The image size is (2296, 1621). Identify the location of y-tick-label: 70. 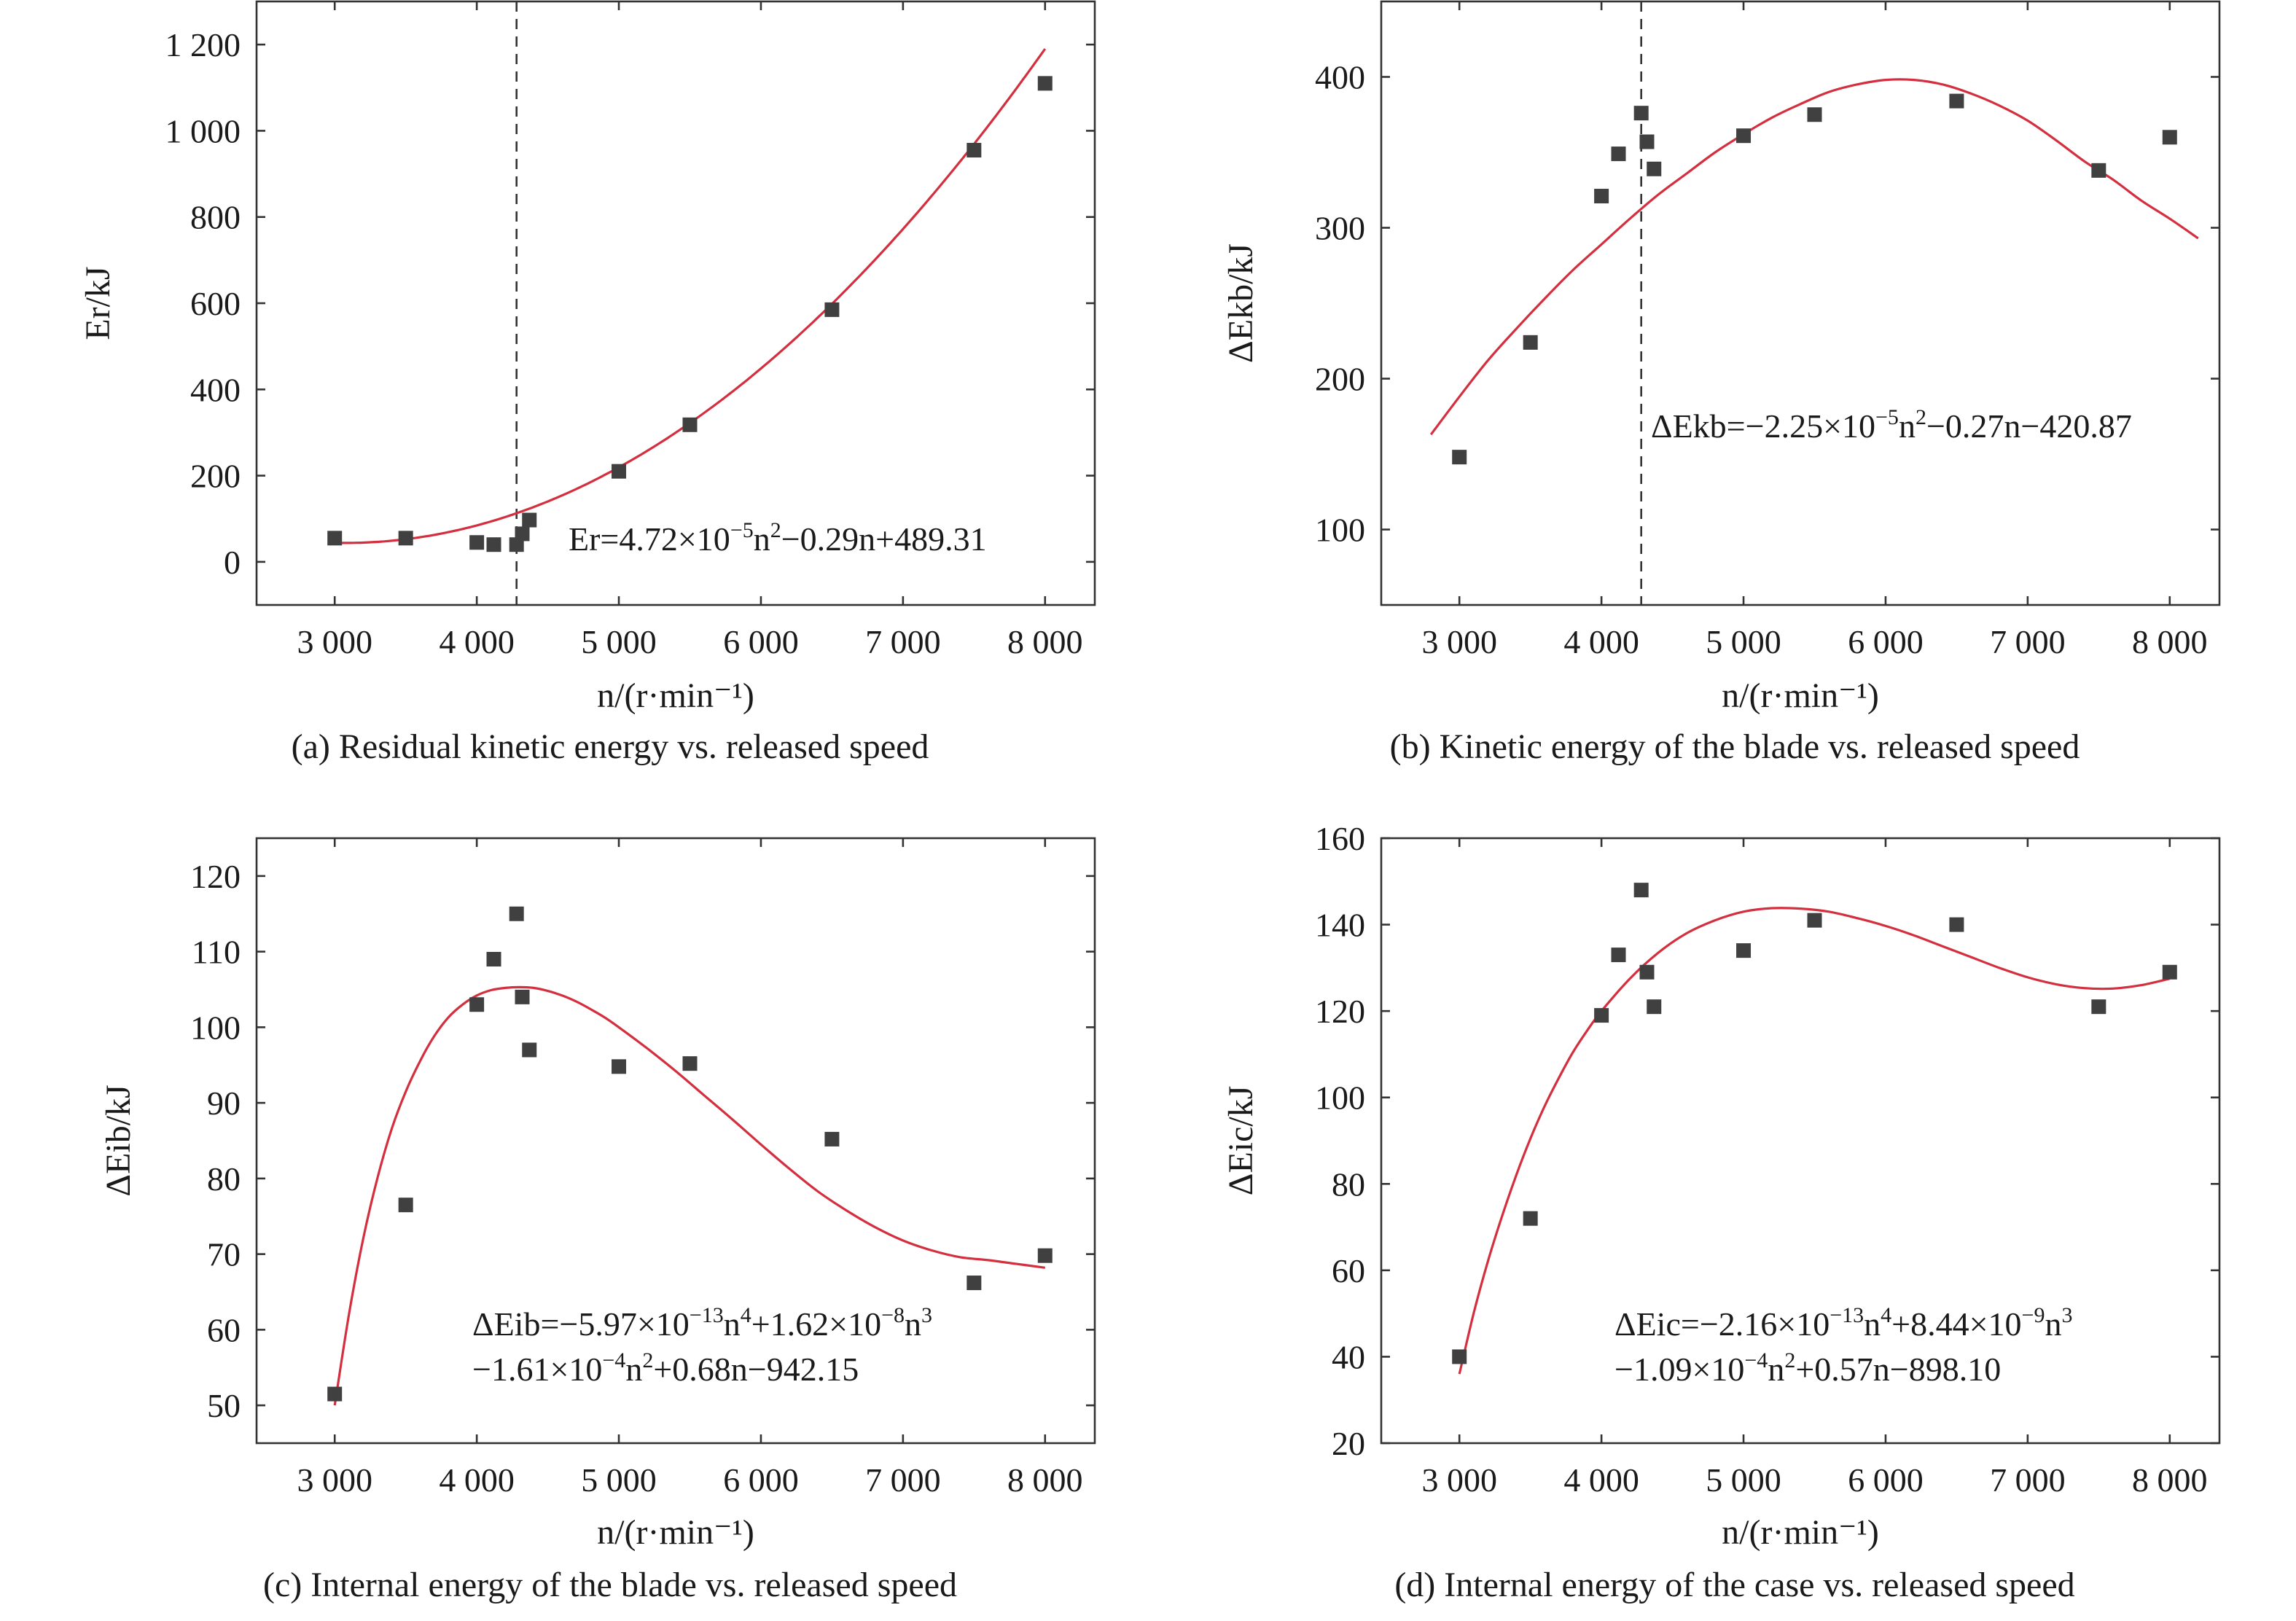
(224, 1254).